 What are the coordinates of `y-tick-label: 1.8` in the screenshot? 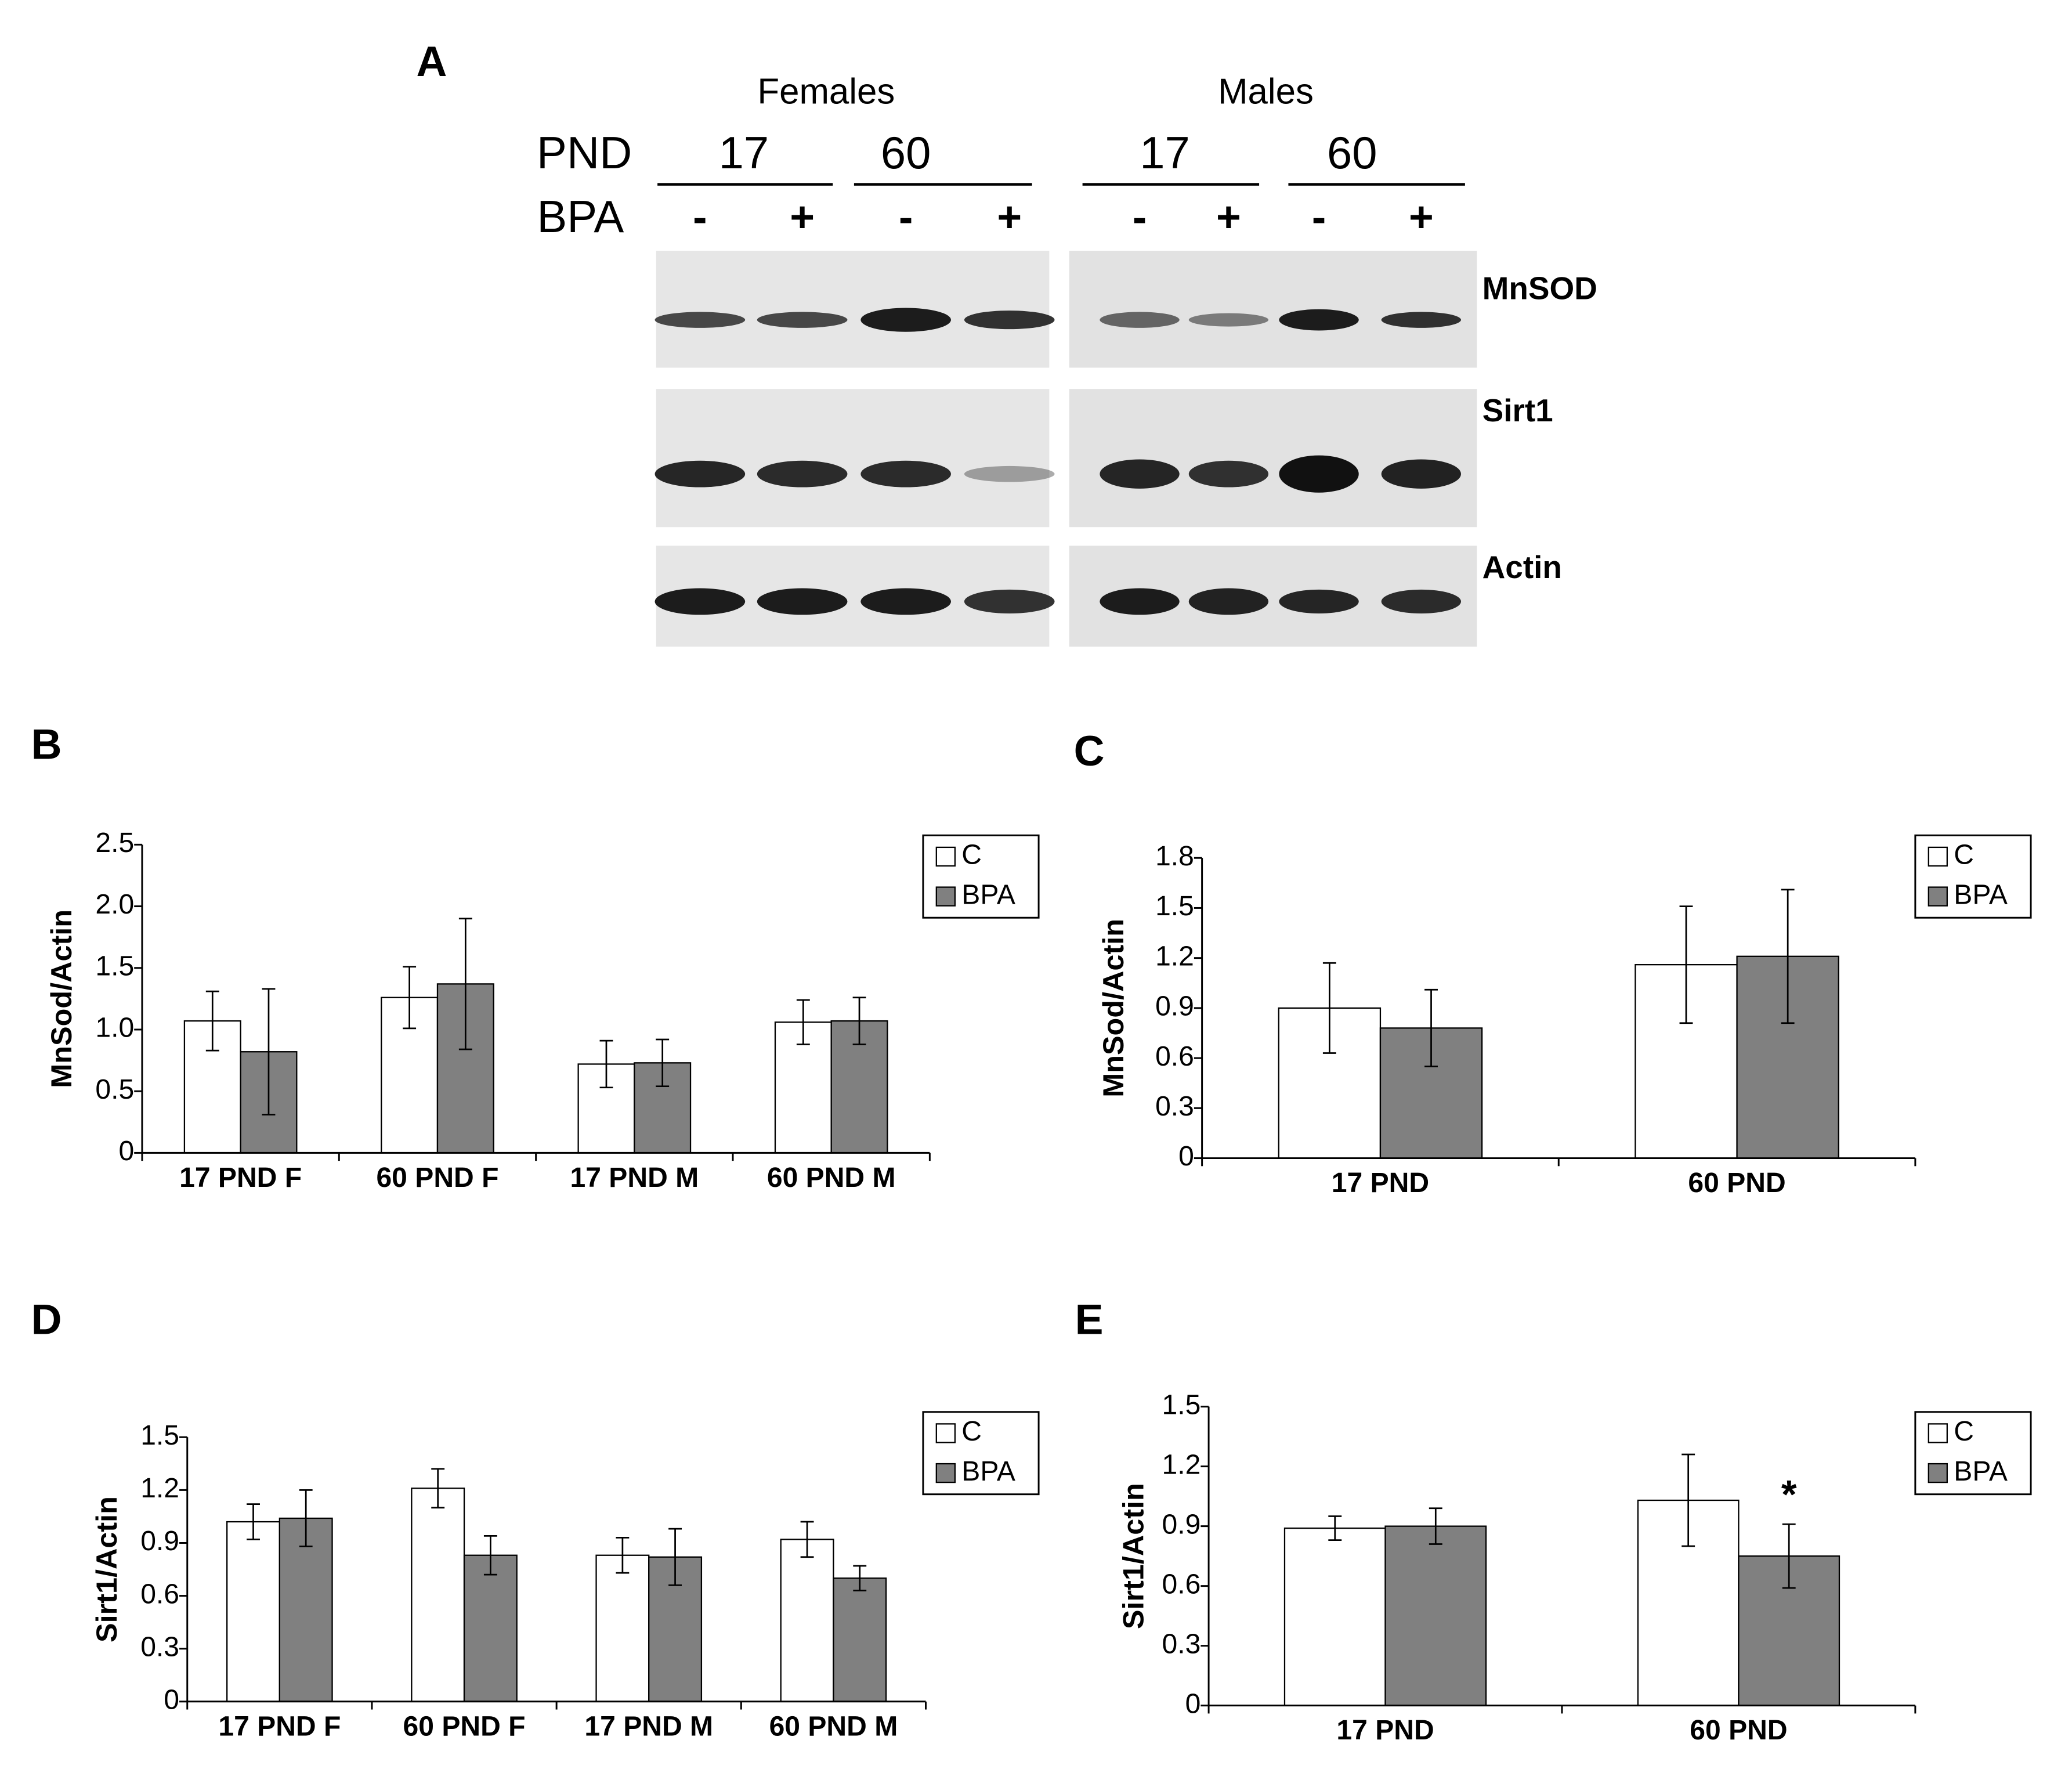 It's located at (1174, 856).